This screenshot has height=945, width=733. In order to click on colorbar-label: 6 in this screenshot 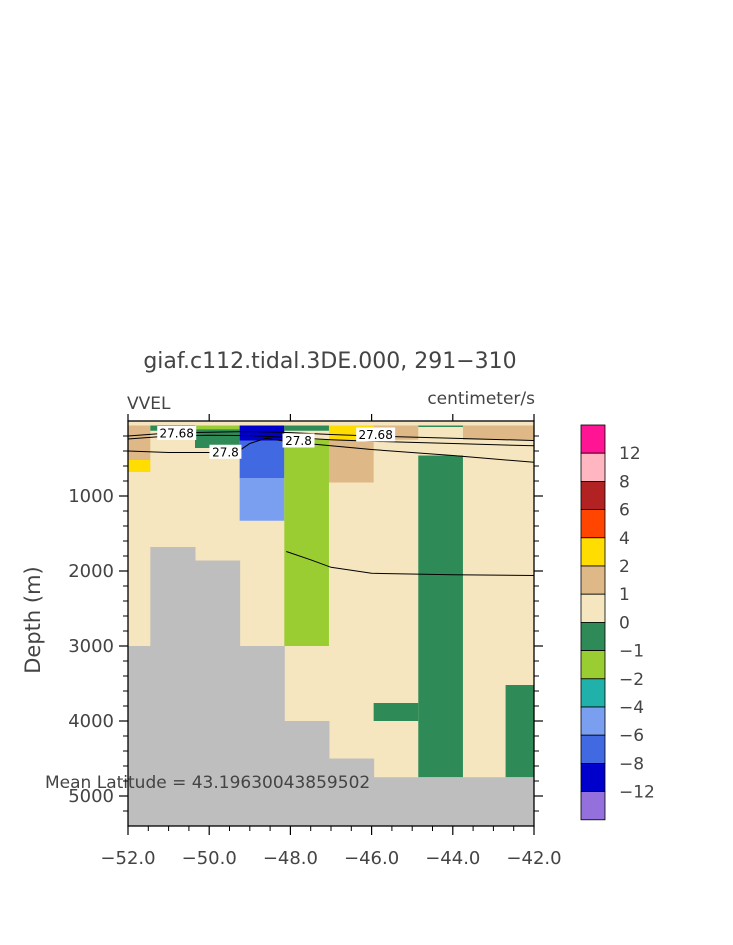, I will do `click(624, 511)`.